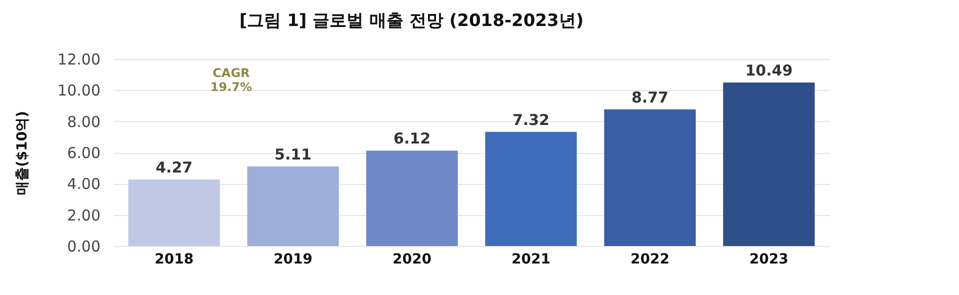 The width and height of the screenshot is (959, 295). What do you see at coordinates (22, 153) in the screenshot?
I see `y-axis-title: 매출($10억)` at bounding box center [22, 153].